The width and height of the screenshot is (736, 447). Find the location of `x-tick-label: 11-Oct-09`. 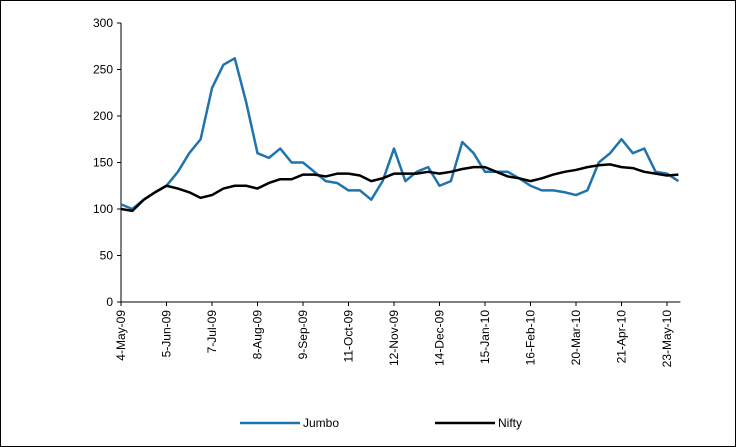

x-tick-label: 11-Oct-09 is located at coordinates (349, 336).